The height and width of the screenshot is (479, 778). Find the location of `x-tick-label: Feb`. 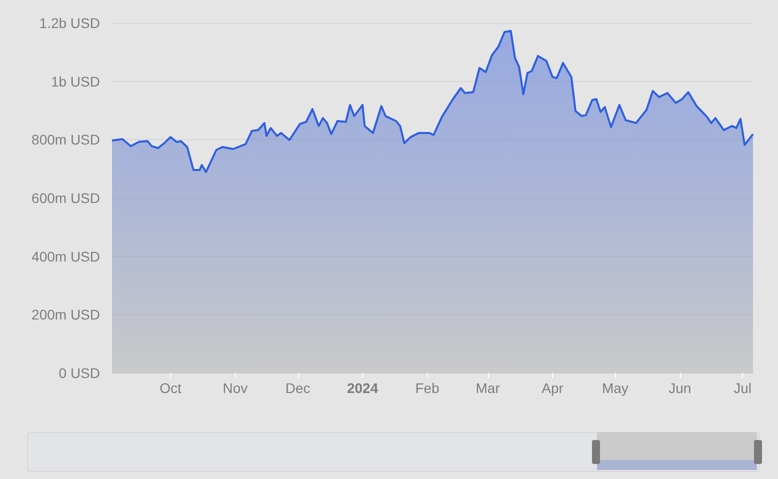

x-tick-label: Feb is located at coordinates (427, 388).